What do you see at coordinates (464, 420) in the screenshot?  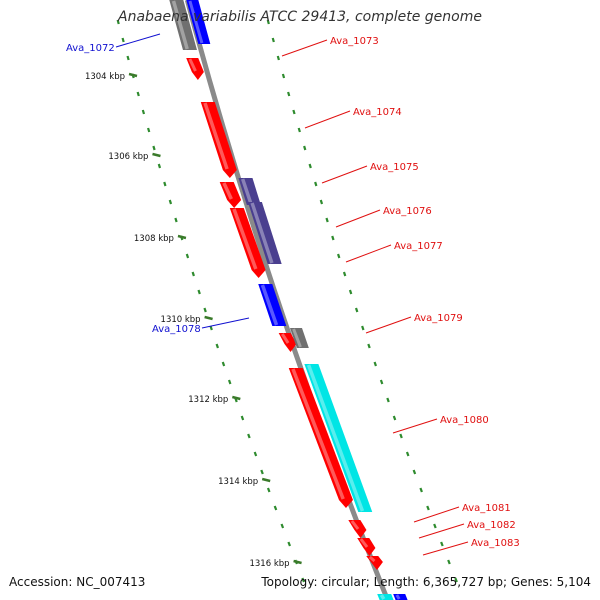 I see `gene-label-text: Ava_1080` at bounding box center [464, 420].